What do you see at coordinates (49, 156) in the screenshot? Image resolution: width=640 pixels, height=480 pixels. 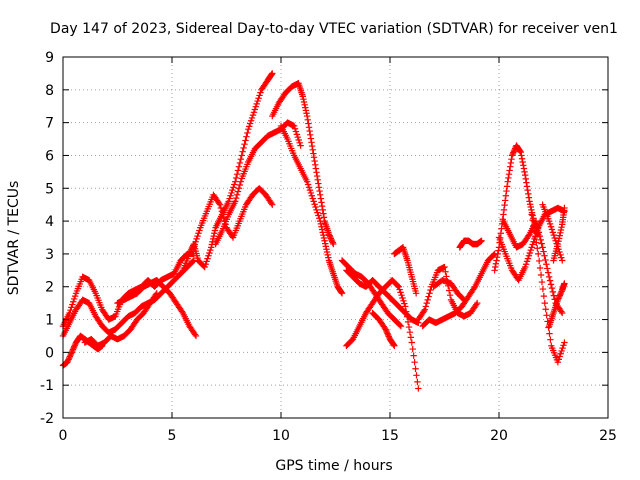 I see `y-tick-label: 6` at bounding box center [49, 156].